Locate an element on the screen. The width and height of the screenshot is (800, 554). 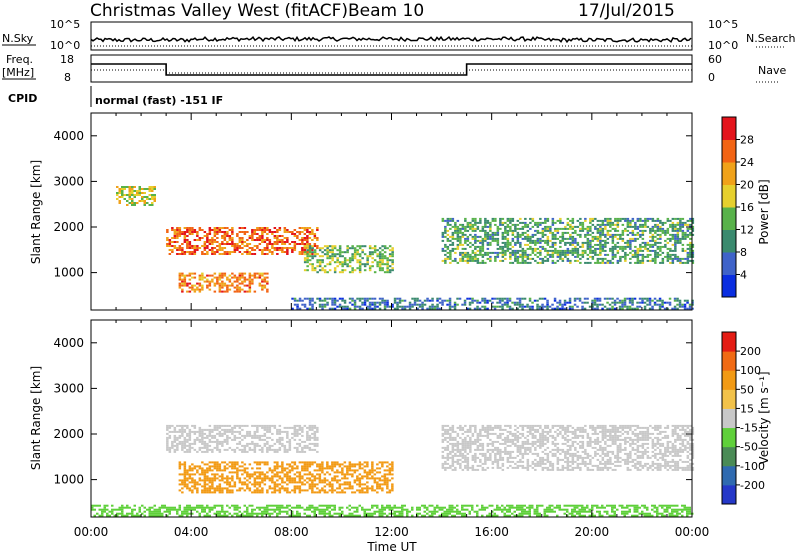
nave-label: Nave is located at coordinates (772, 70).